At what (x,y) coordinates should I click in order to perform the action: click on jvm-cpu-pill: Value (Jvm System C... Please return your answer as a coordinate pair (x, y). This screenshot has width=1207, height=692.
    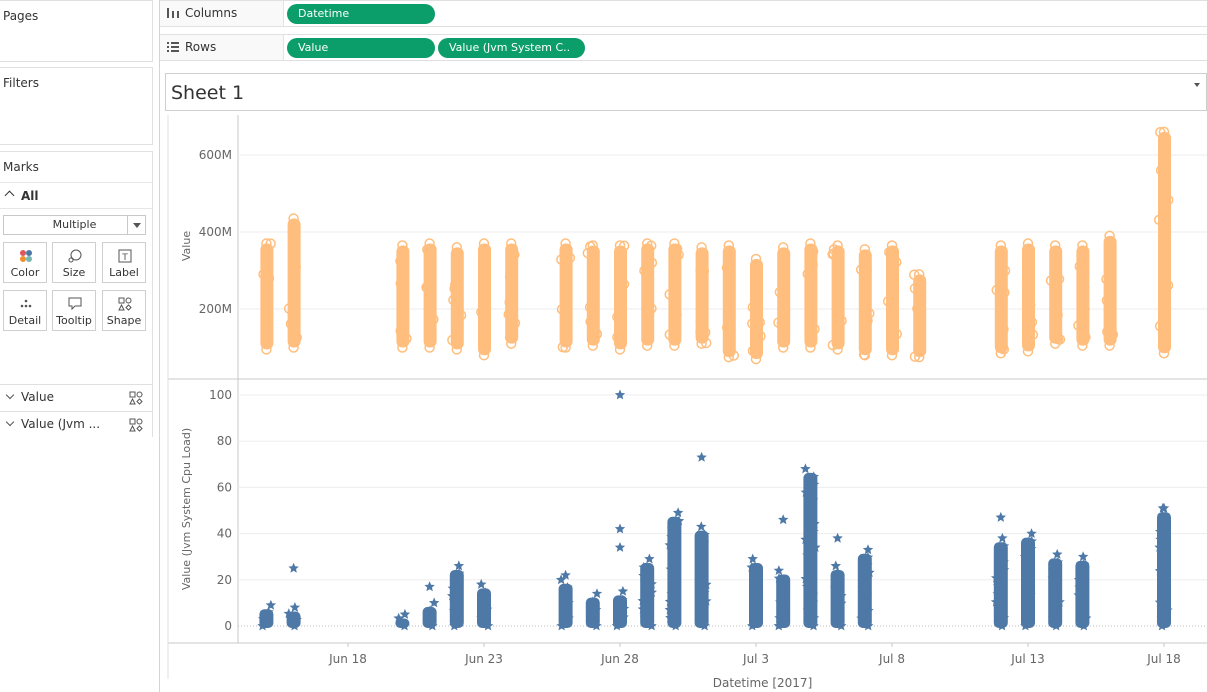
    Looking at the image, I should click on (511, 48).